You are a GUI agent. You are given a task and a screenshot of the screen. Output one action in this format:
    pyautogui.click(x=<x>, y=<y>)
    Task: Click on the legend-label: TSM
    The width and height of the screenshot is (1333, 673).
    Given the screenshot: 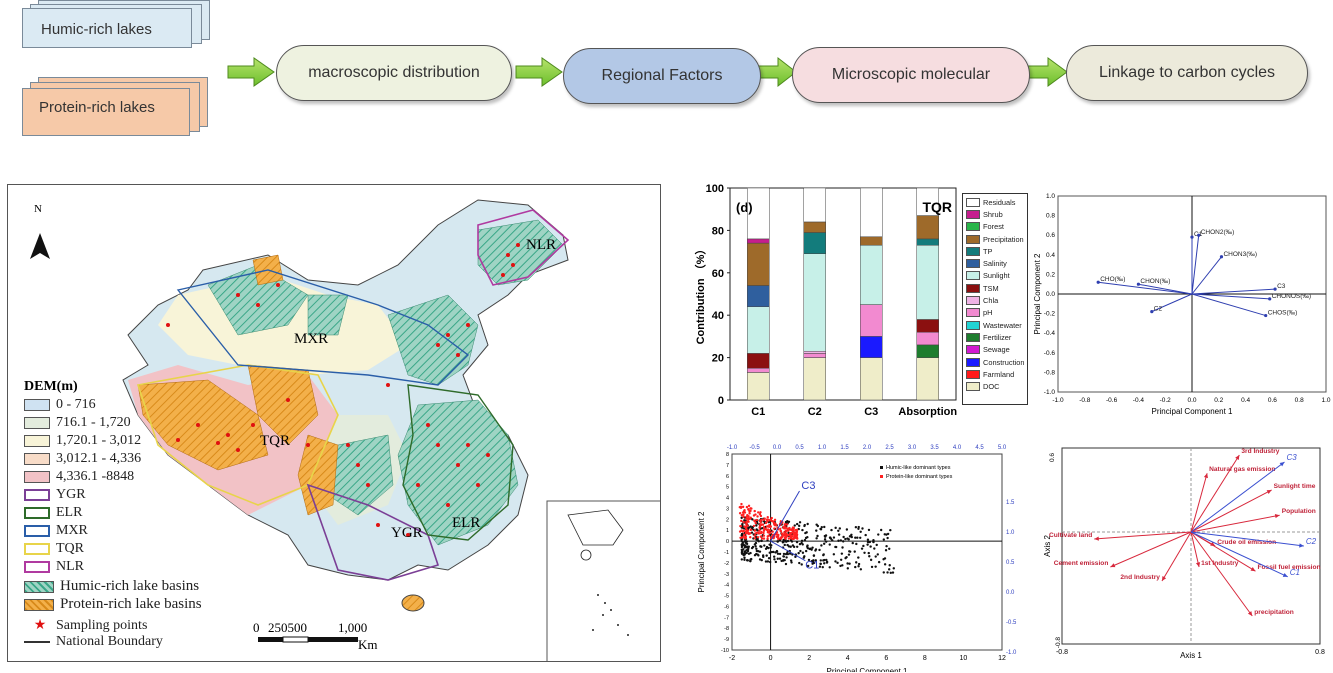 What is the action you would take?
    pyautogui.click(x=991, y=288)
    